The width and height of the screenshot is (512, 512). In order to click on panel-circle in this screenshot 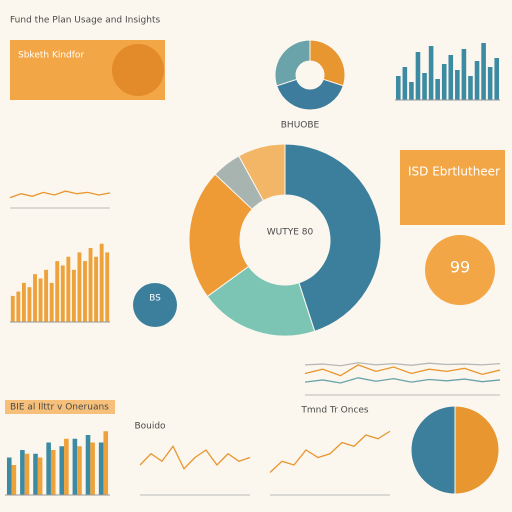, I will do `click(138, 70)`.